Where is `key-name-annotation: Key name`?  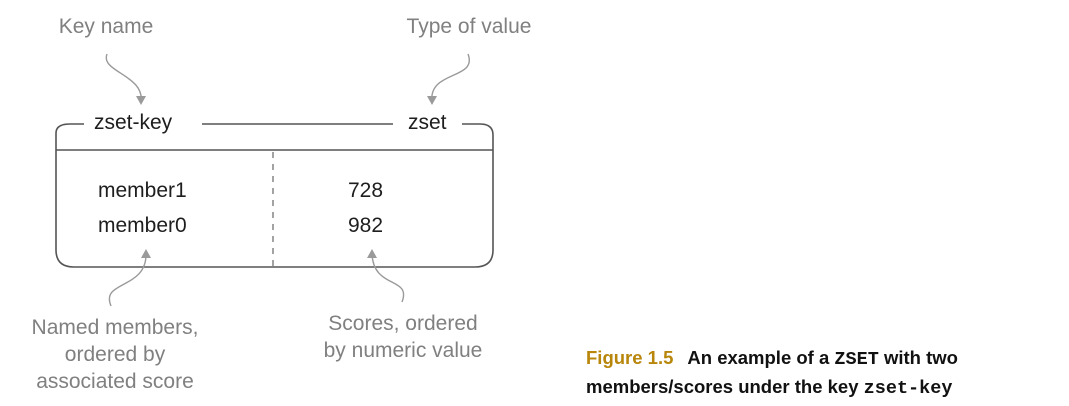 key-name-annotation: Key name is located at coordinates (106, 26).